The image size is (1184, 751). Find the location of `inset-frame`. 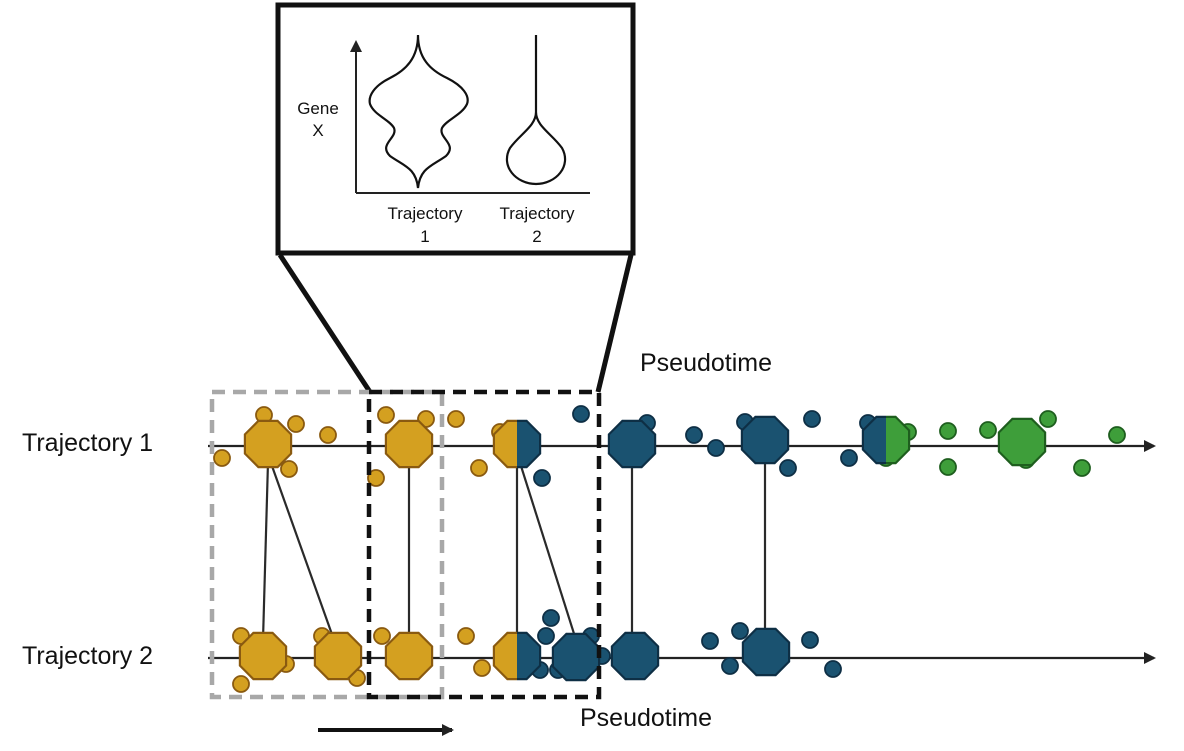

inset-frame is located at coordinates (455, 129).